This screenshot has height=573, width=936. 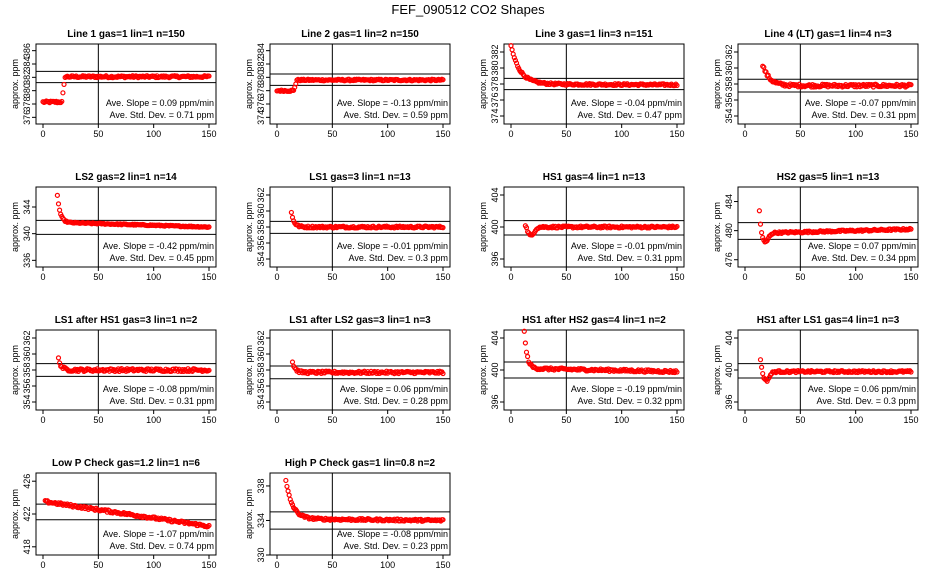 I want to click on slope-label: Ave. Slope = 0.09 ppm/min, so click(x=160, y=103).